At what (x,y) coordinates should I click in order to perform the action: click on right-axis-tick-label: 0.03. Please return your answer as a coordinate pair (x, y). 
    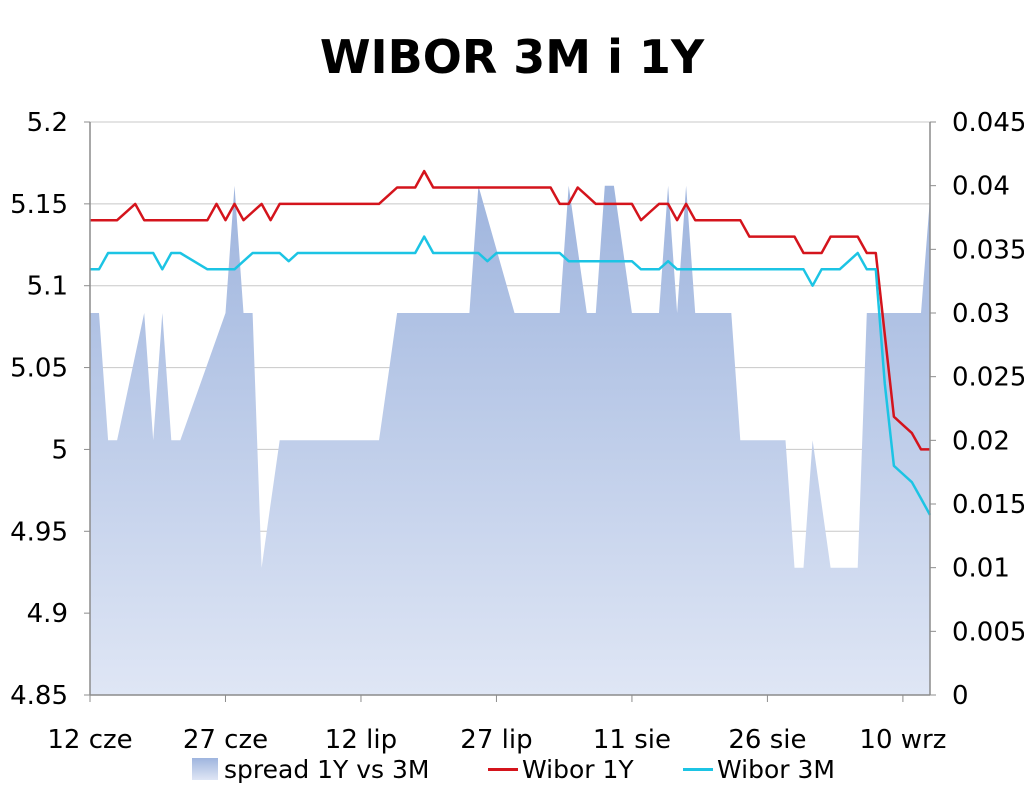
    Looking at the image, I should click on (981, 314).